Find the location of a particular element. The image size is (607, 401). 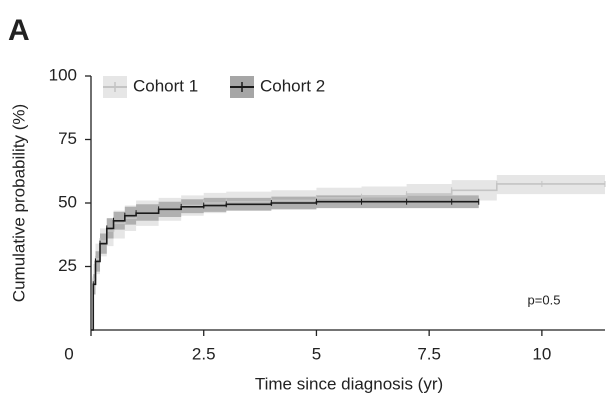

x-tick-label: 2.5 is located at coordinates (204, 353).